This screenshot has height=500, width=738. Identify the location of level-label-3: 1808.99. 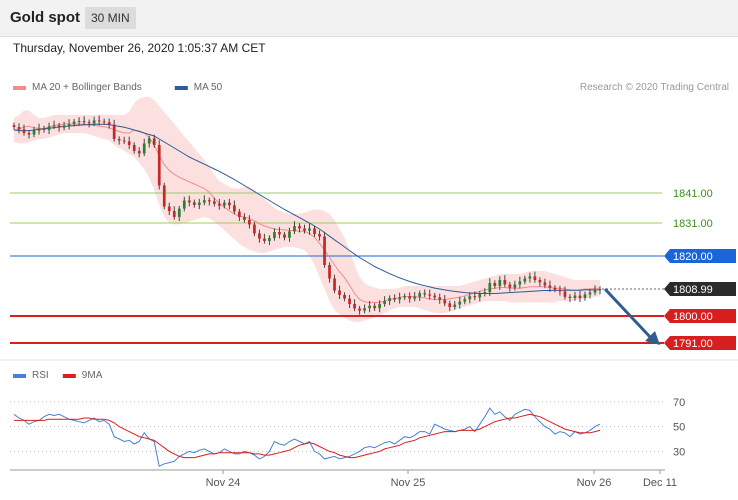
(693, 290).